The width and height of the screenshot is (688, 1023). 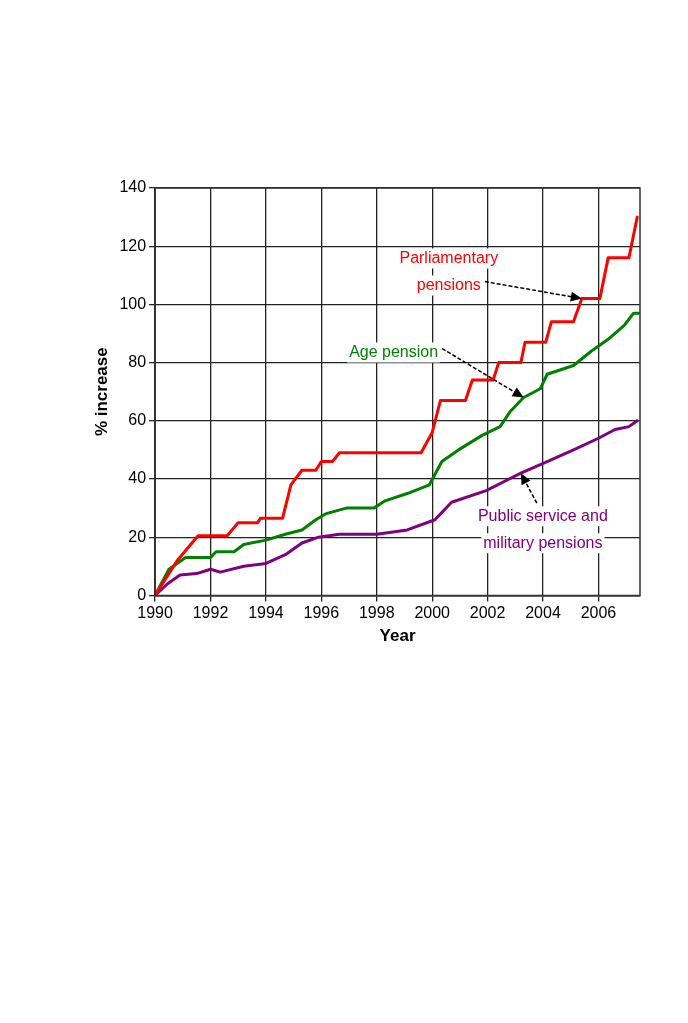 I want to click on y-tick-label: 60, so click(x=137, y=420).